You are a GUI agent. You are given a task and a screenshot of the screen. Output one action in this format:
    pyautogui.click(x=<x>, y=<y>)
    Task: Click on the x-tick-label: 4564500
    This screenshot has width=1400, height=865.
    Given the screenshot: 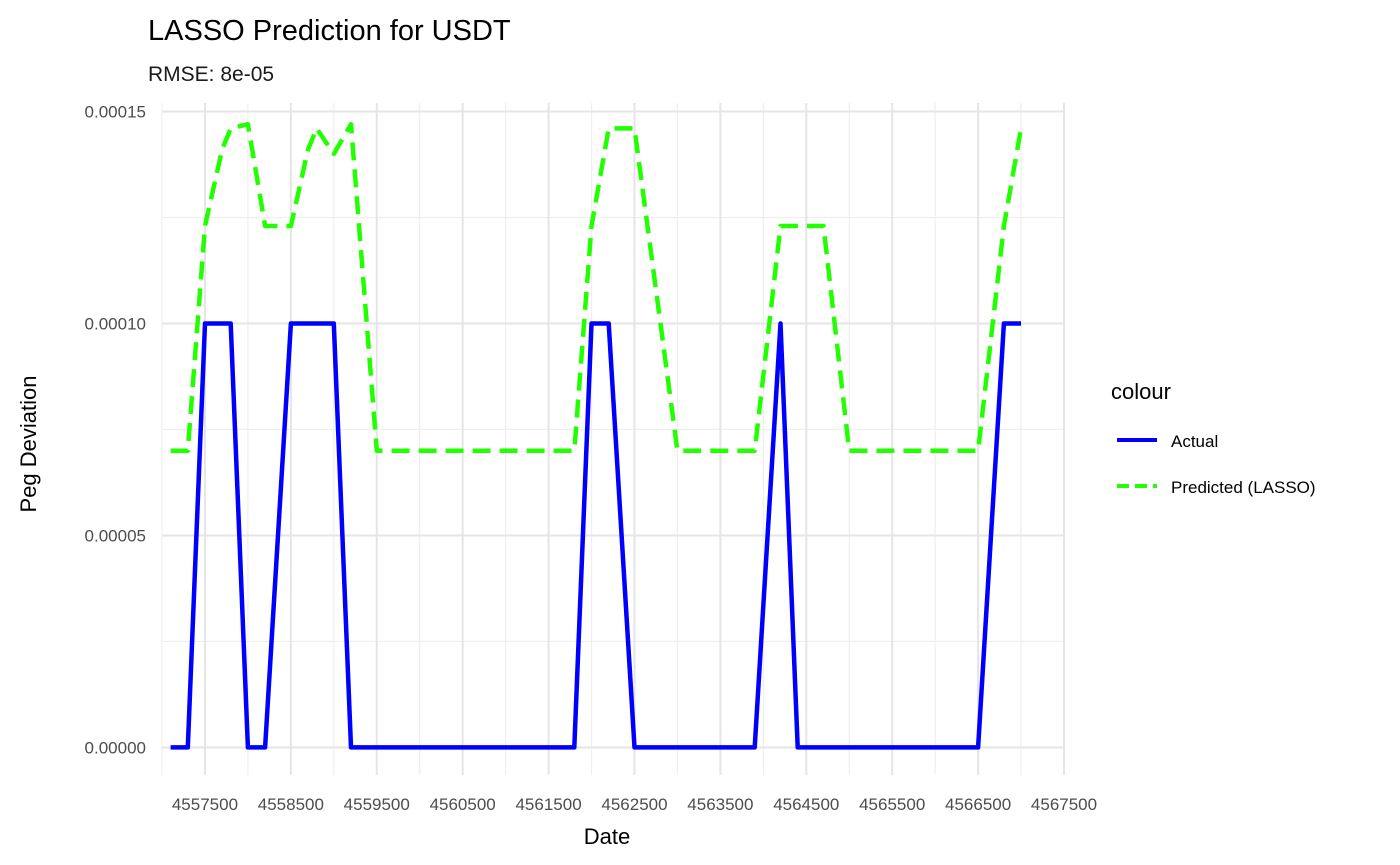 What is the action you would take?
    pyautogui.click(x=806, y=804)
    